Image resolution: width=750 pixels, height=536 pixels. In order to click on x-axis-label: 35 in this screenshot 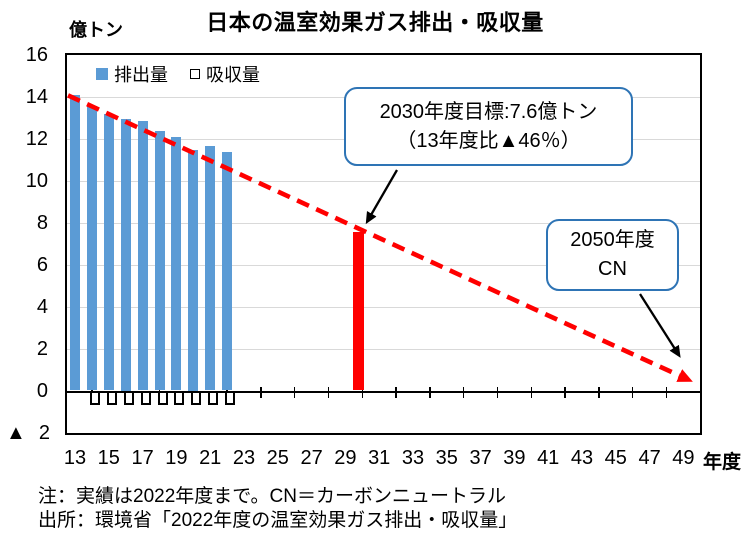, I will do `click(446, 458)`.